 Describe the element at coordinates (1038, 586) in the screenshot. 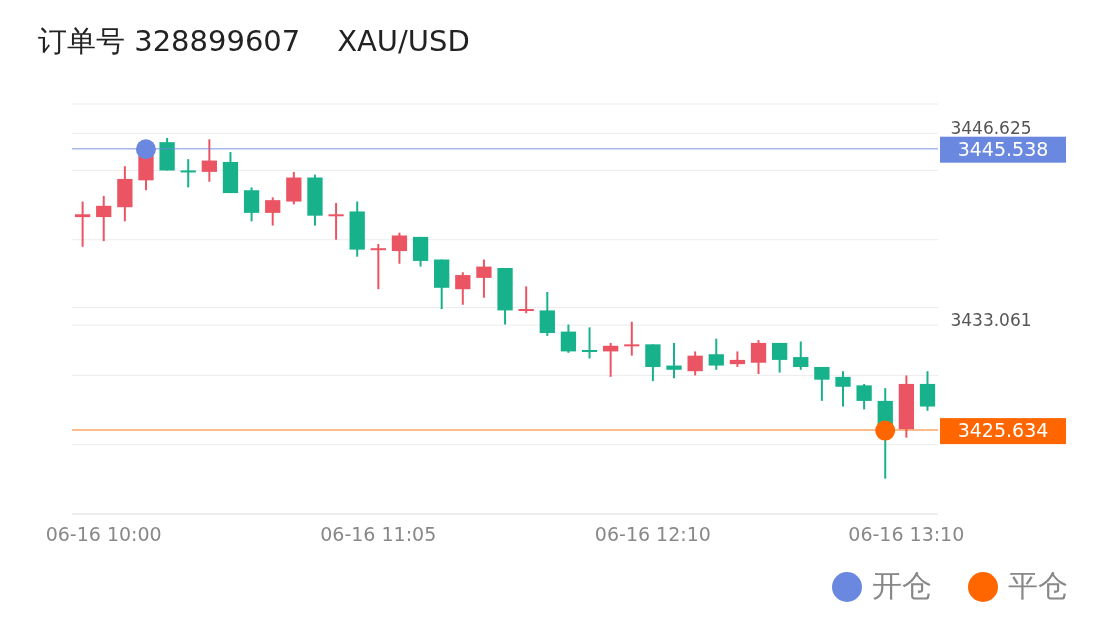

I see `legend-label: 平仓` at that location.